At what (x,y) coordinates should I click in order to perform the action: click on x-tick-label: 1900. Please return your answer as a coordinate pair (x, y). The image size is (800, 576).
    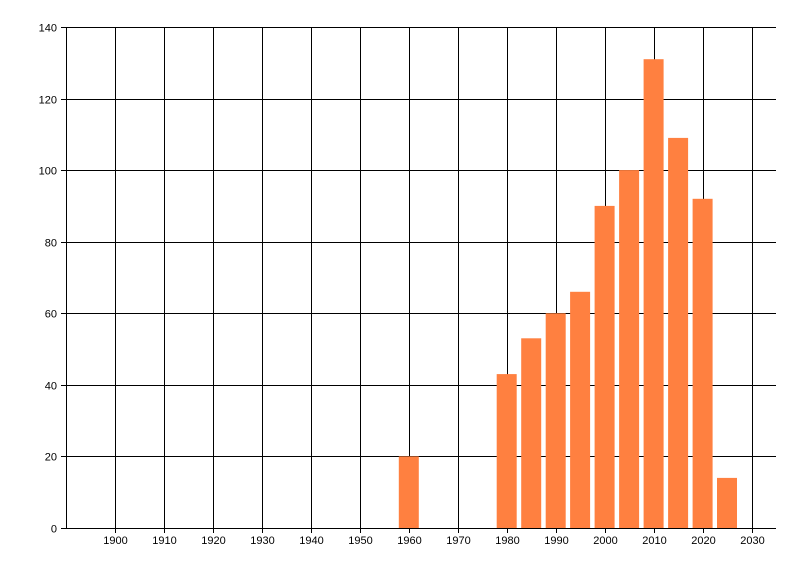
    Looking at the image, I should click on (115, 541).